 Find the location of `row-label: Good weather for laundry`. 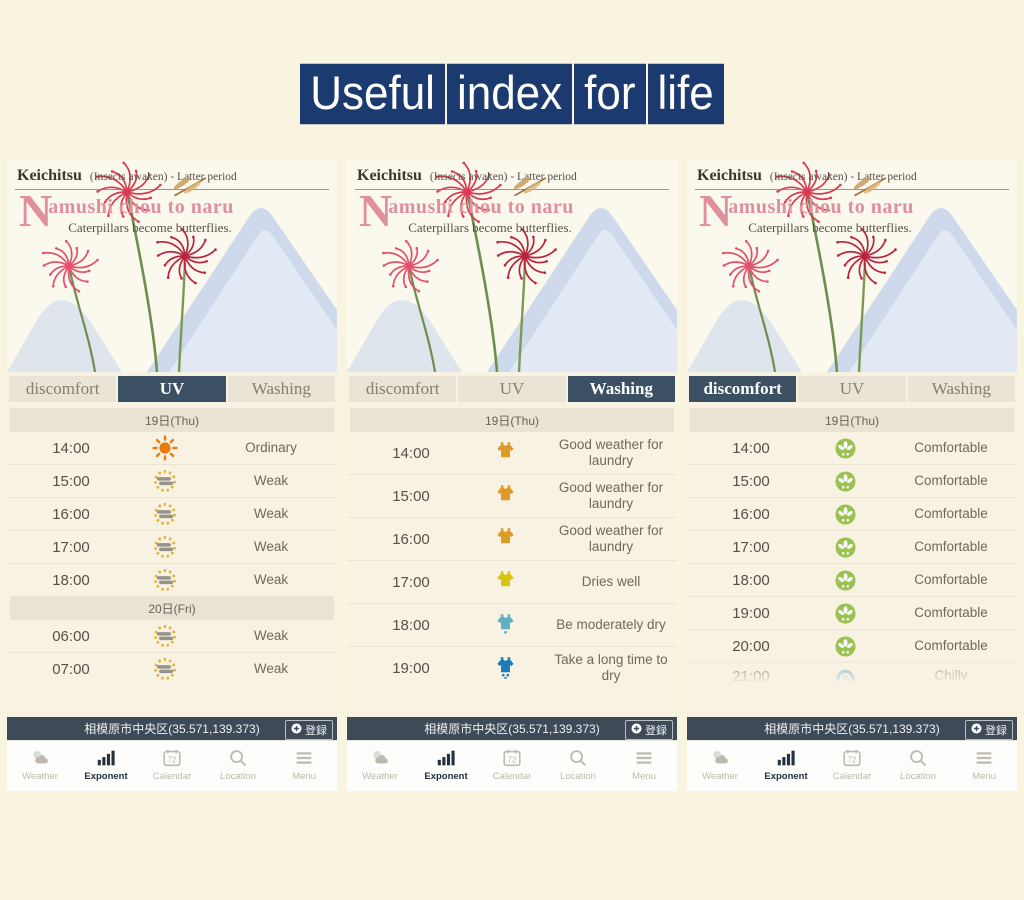

row-label: Good weather for laundry is located at coordinates (611, 452).